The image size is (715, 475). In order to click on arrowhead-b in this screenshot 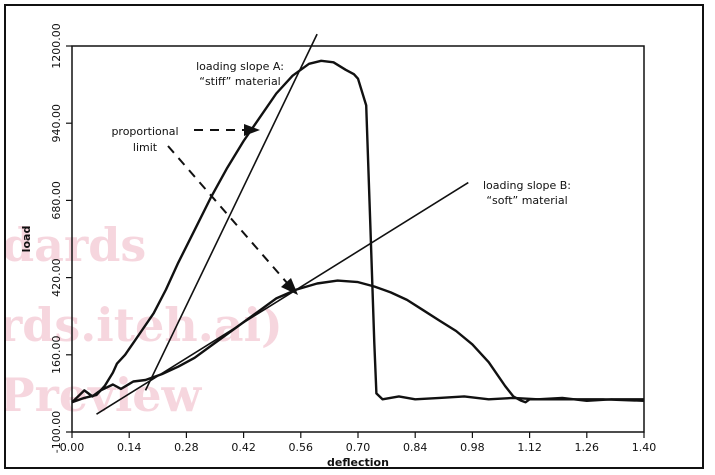, I will do `click(289, 286)`.